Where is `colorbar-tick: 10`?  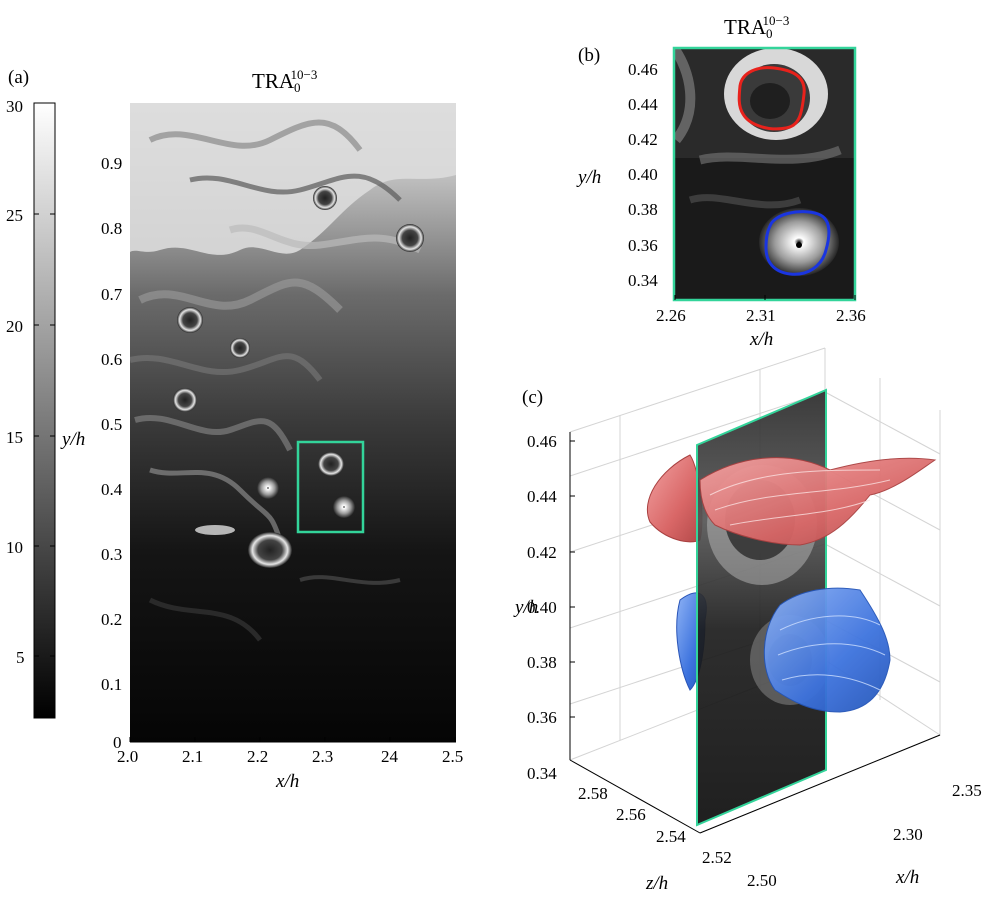
colorbar-tick: 10 is located at coordinates (14, 547).